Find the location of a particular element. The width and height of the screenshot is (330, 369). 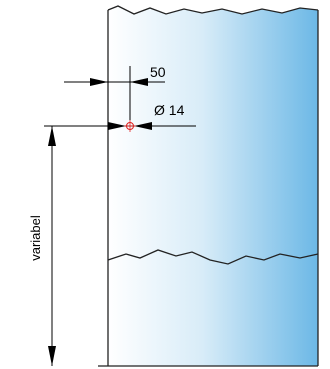

panel-middle-break-line is located at coordinates (213, 257).